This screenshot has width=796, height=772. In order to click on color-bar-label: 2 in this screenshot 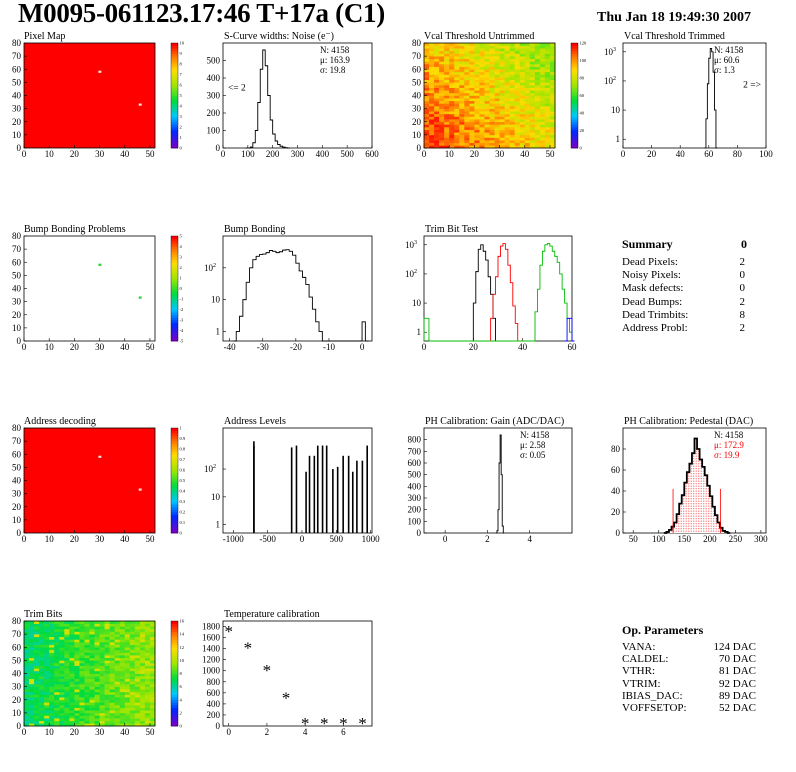, I will do `click(181, 712)`.